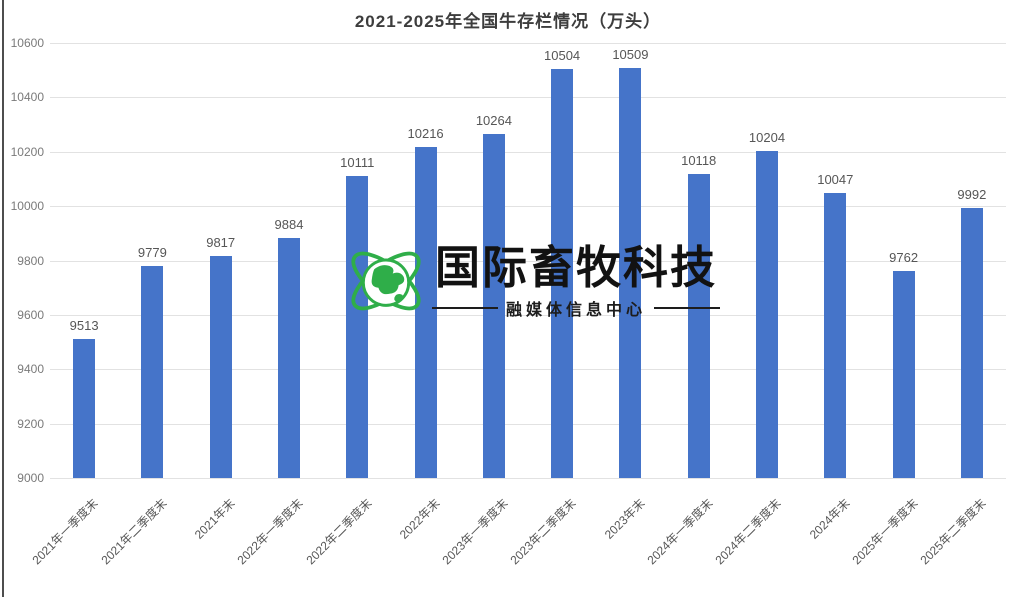  Describe the element at coordinates (508, 21) in the screenshot. I see `chart-title: 2021-2025年全国牛存栏情况（万头）` at that location.